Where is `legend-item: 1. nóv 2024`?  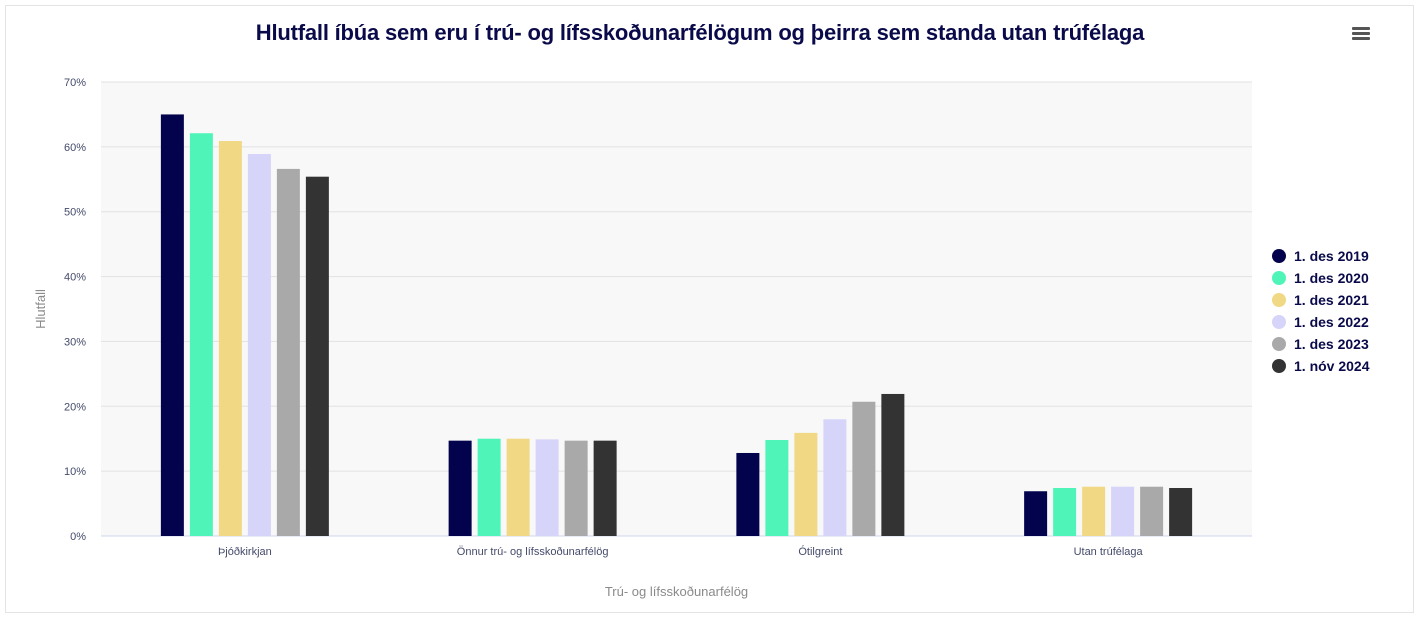
legend-item: 1. nóv 2024 is located at coordinates (1321, 366).